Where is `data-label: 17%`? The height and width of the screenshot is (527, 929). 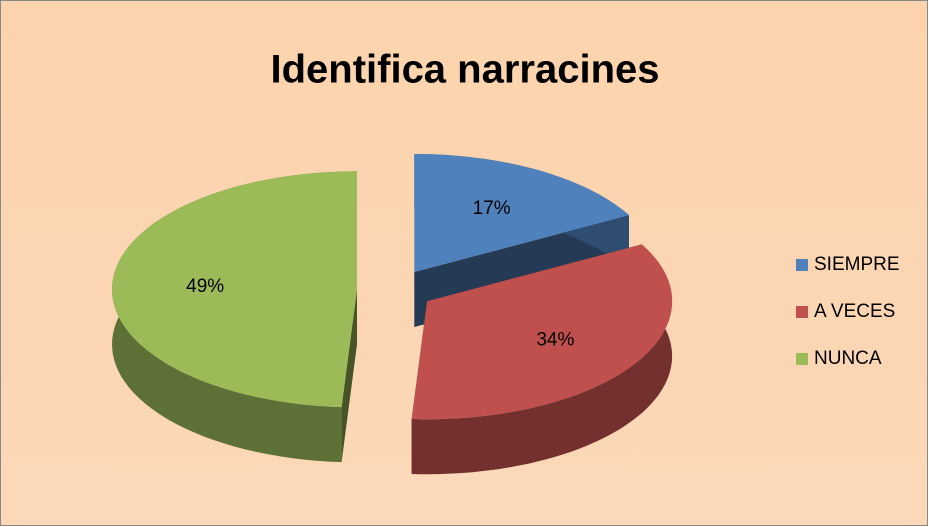
data-label: 17% is located at coordinates (492, 208).